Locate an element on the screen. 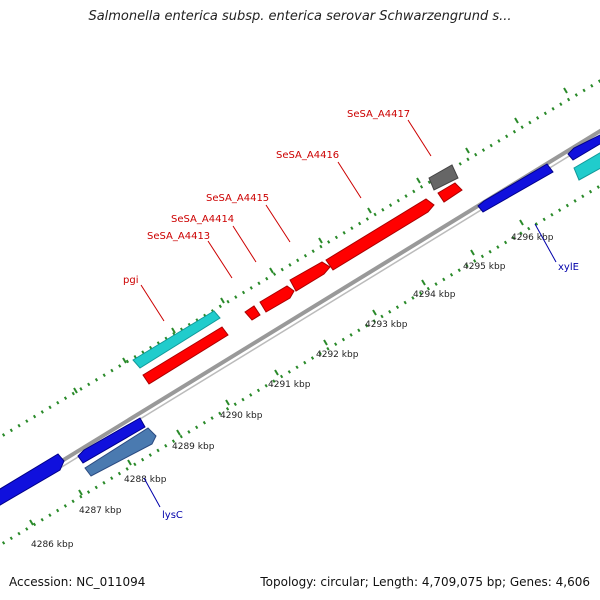  gene-pgi-cyan is located at coordinates (176, 339).